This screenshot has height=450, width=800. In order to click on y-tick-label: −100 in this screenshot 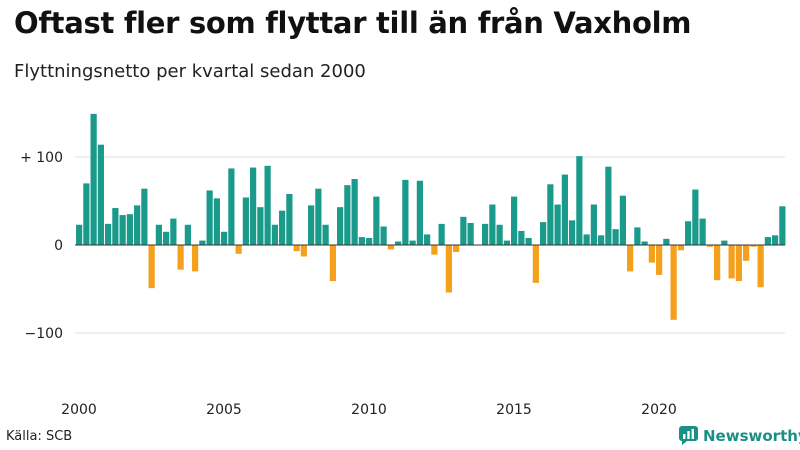, I will do `click(44, 334)`.